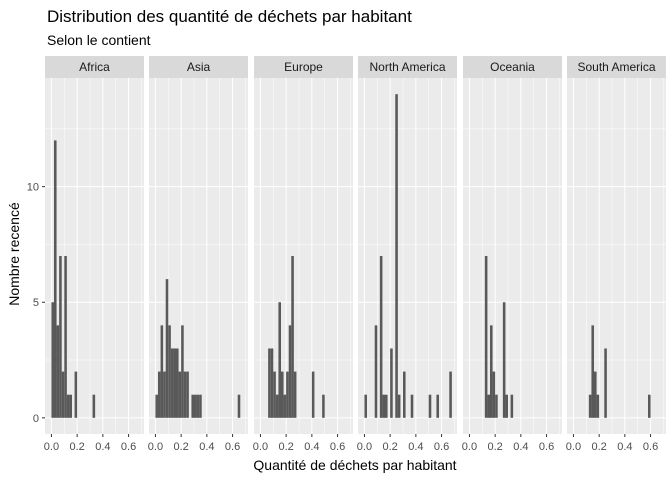  Describe the element at coordinates (99, 40) in the screenshot. I see `chart-subtitle: Selon le contient` at that location.